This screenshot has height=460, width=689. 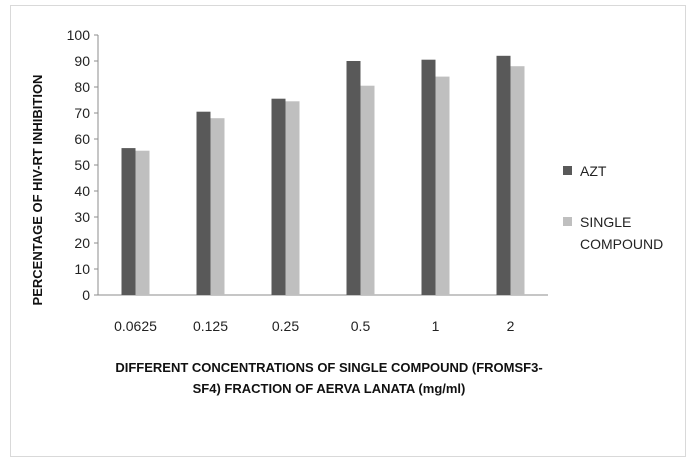 What do you see at coordinates (361, 326) in the screenshot?
I see `x-tick-label: 0.5` at bounding box center [361, 326].